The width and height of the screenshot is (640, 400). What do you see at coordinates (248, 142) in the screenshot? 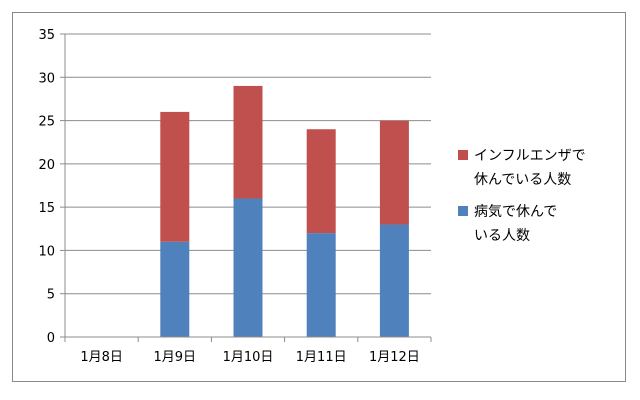
I see `bar-segment-series-1-1月10日` at bounding box center [248, 142].